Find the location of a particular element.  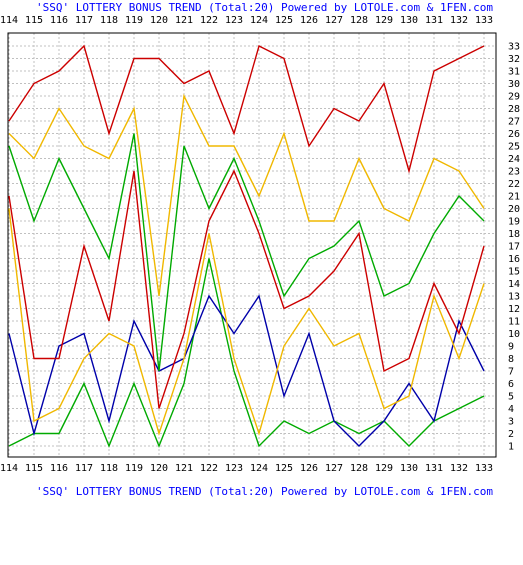

x-tick-top-127: 127 is located at coordinates (334, 20).